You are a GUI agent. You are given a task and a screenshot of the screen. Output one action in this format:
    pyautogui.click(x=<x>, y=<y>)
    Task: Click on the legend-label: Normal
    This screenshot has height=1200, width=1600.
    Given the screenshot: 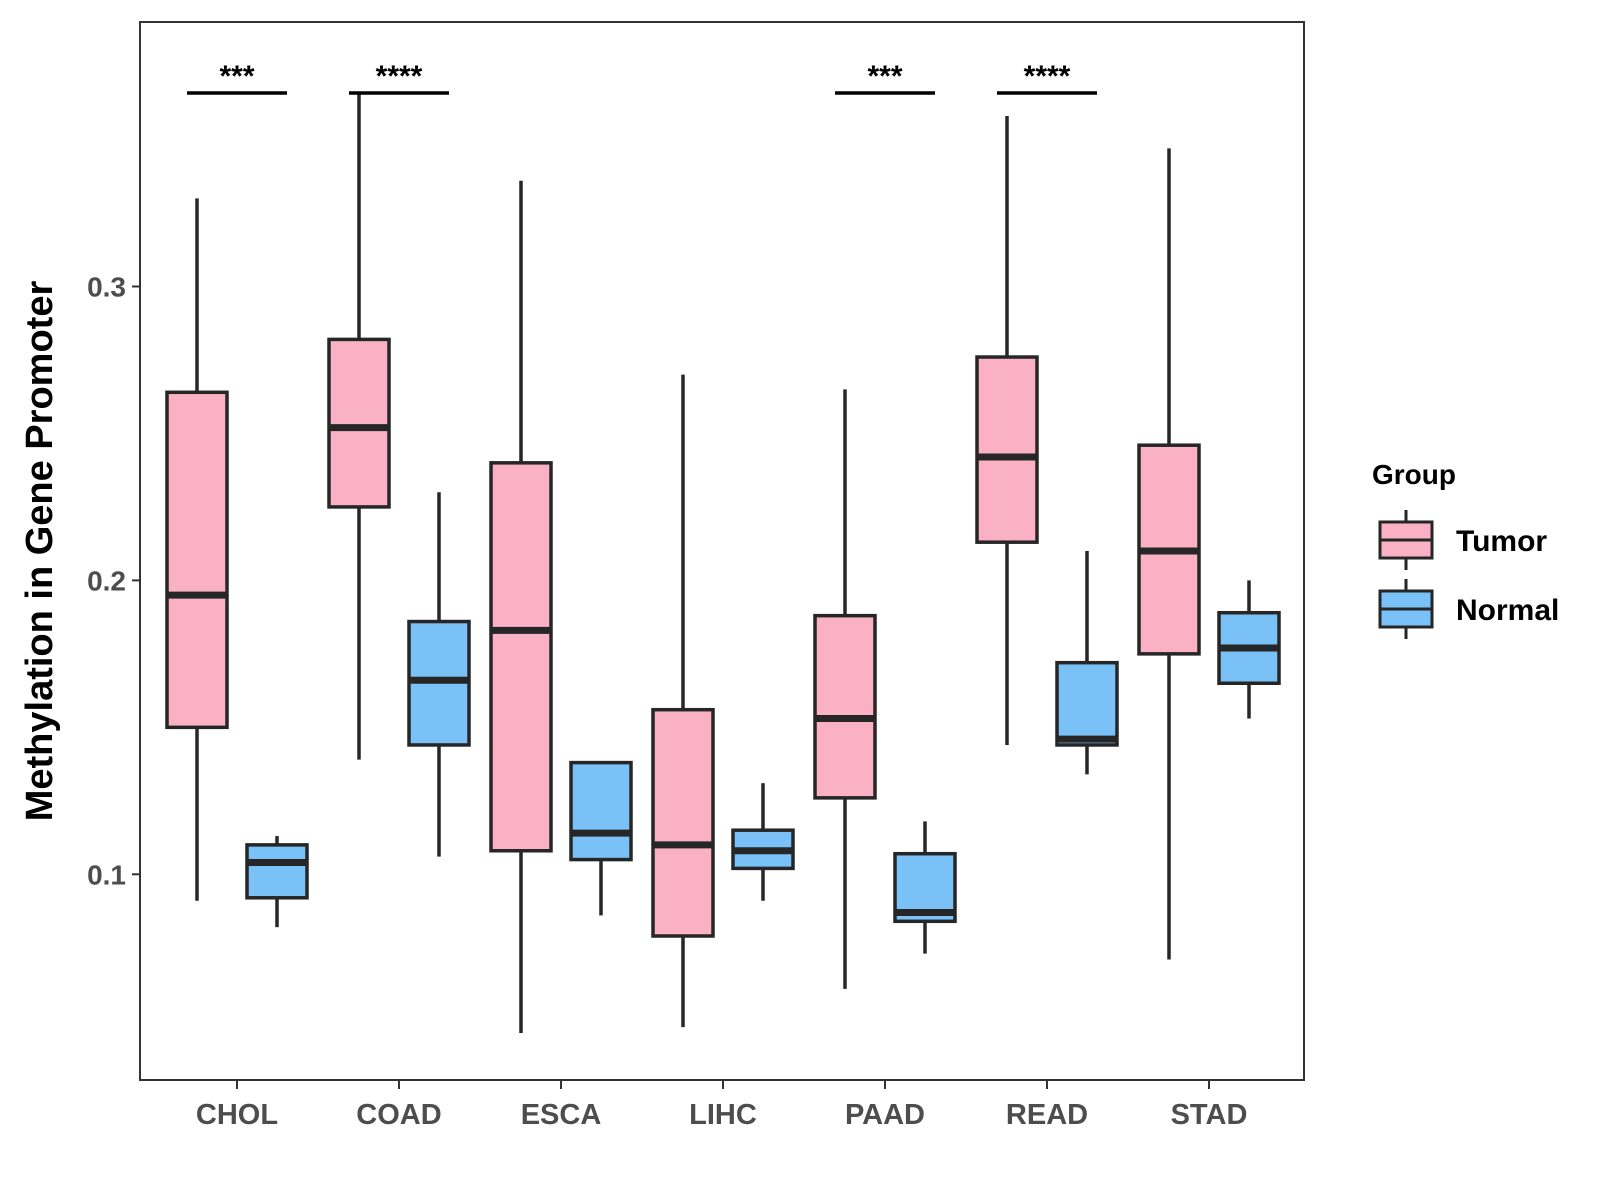 What is the action you would take?
    pyautogui.click(x=1507, y=610)
    